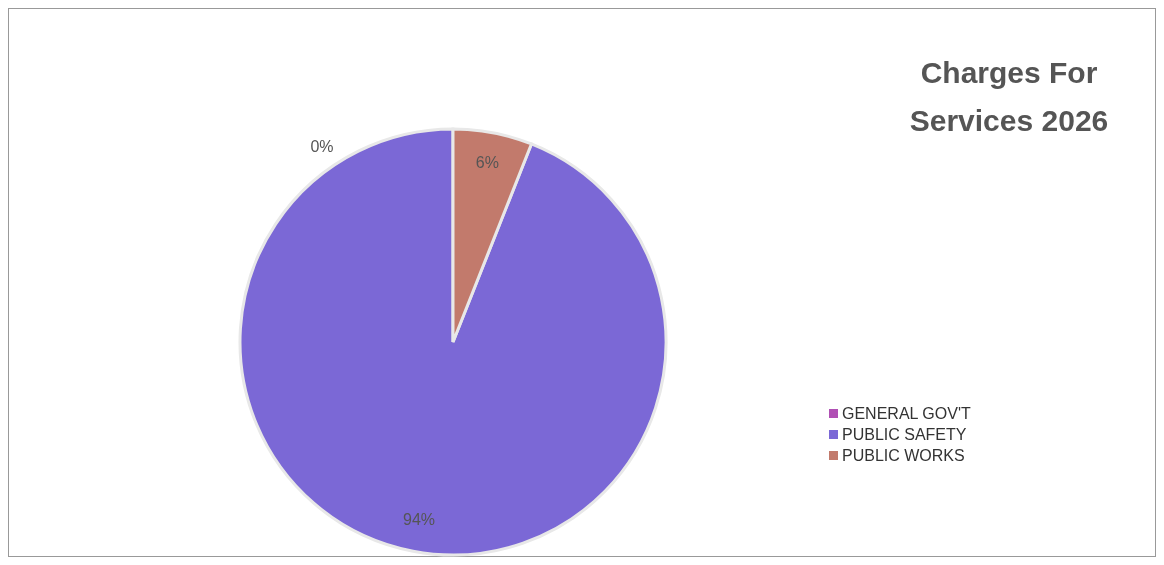 Image resolution: width=1164 pixels, height=565 pixels. I want to click on legend-label: PUBLIC WORKS, so click(903, 455).